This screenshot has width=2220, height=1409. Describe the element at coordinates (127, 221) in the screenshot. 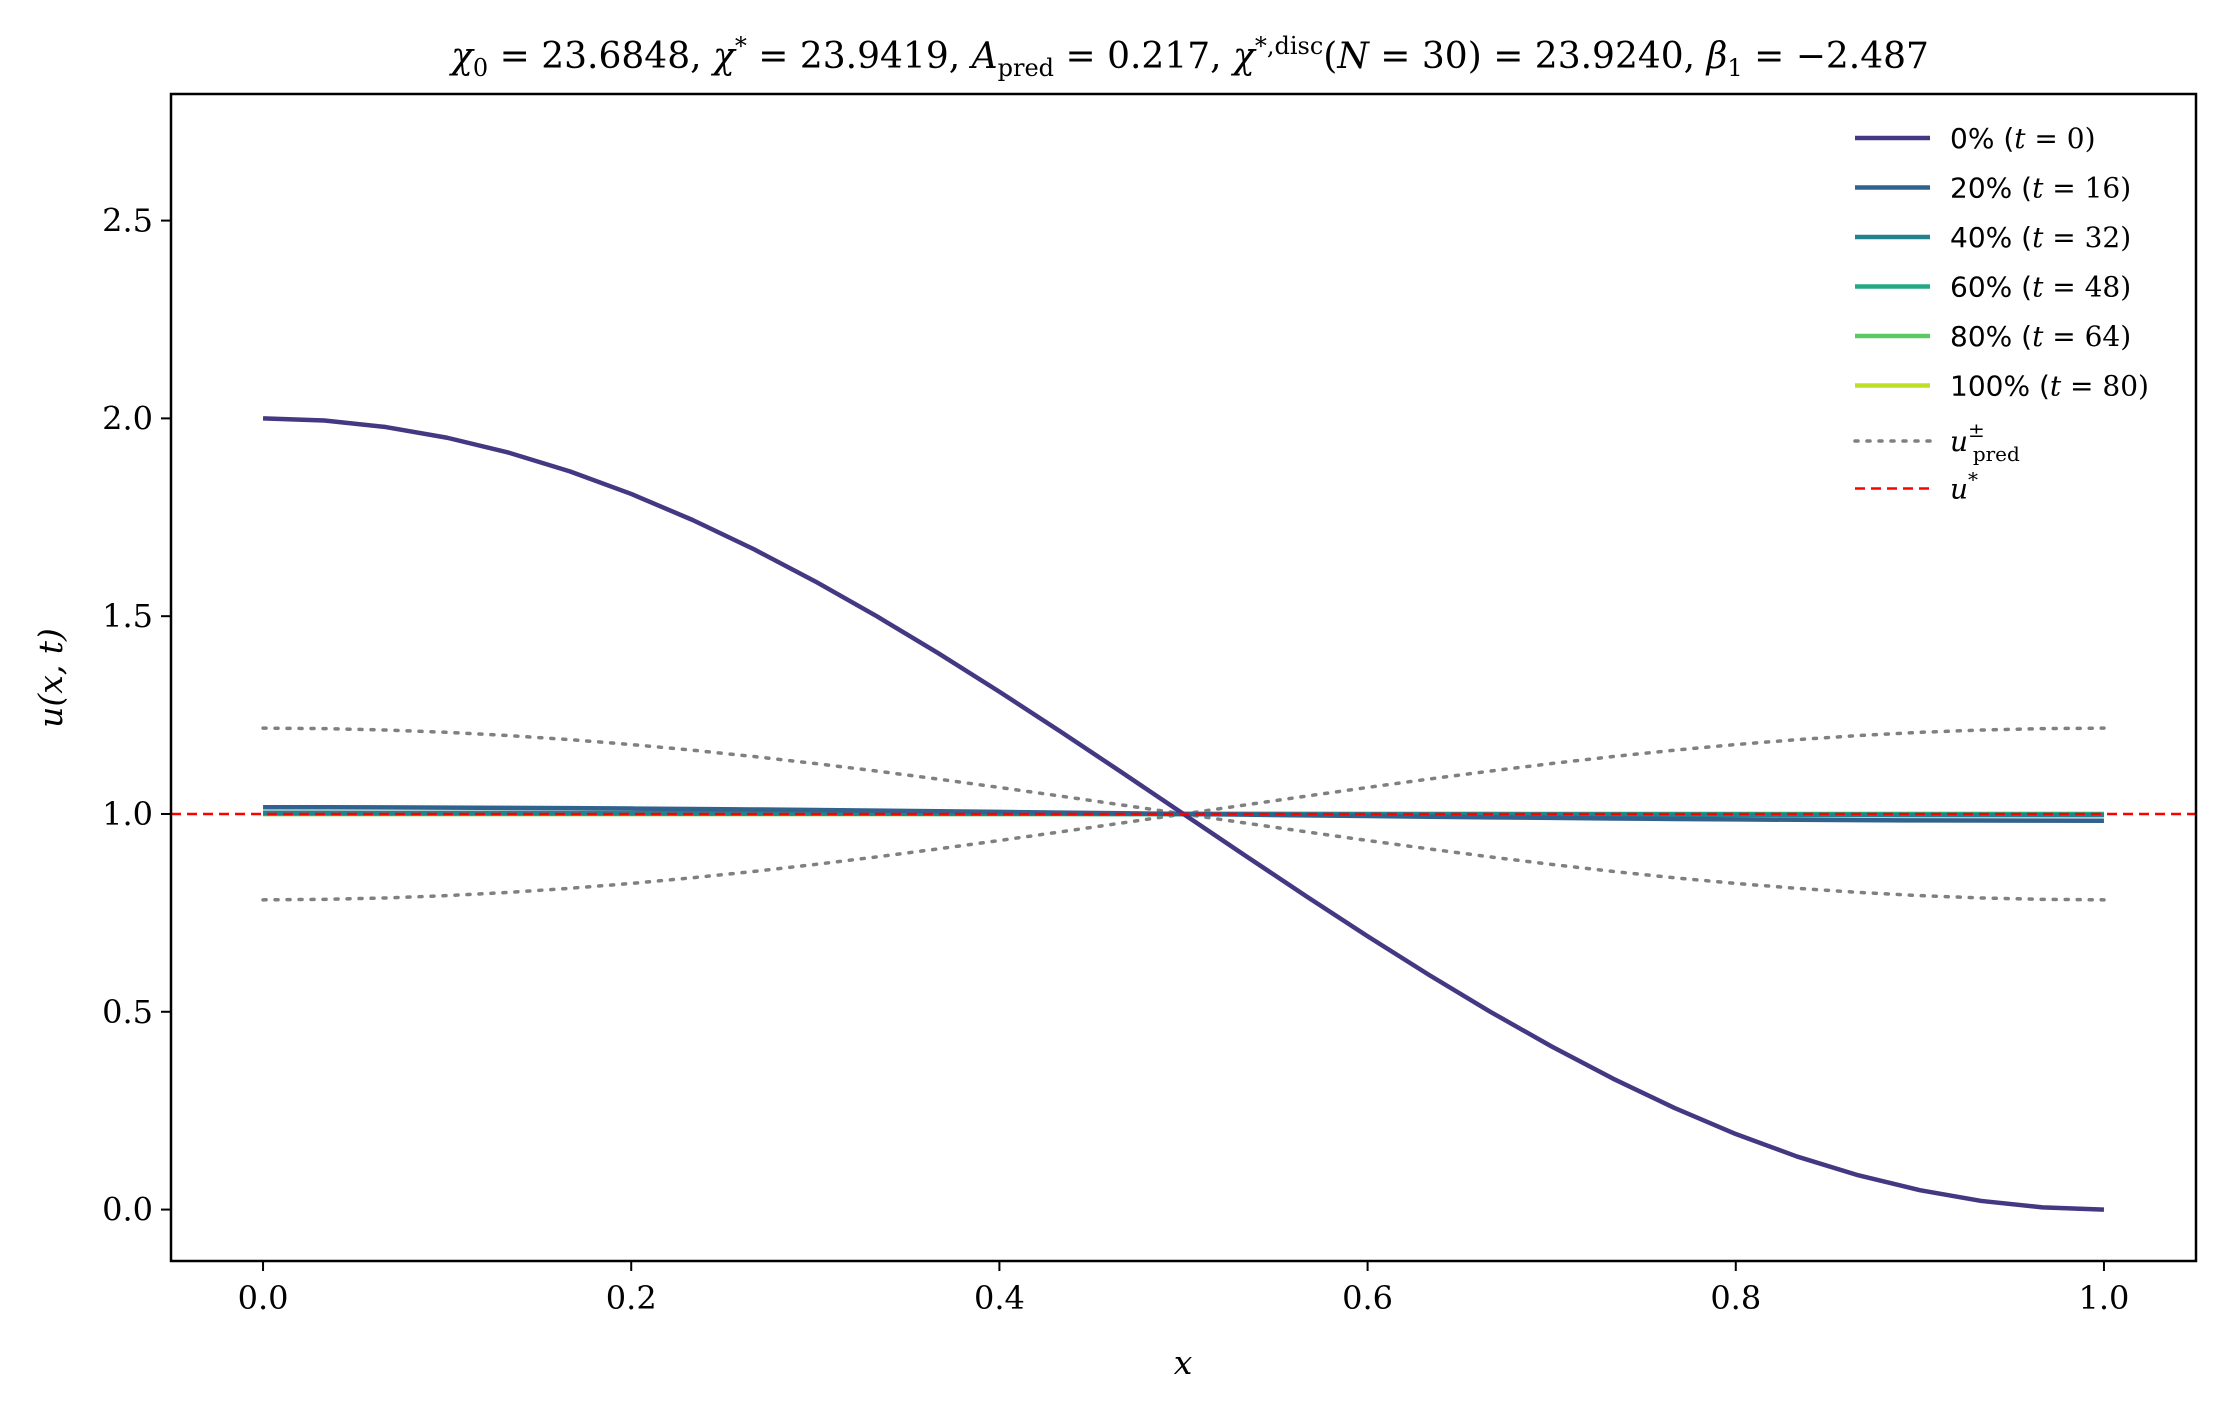

I see `y-tick-label: 2.5` at that location.